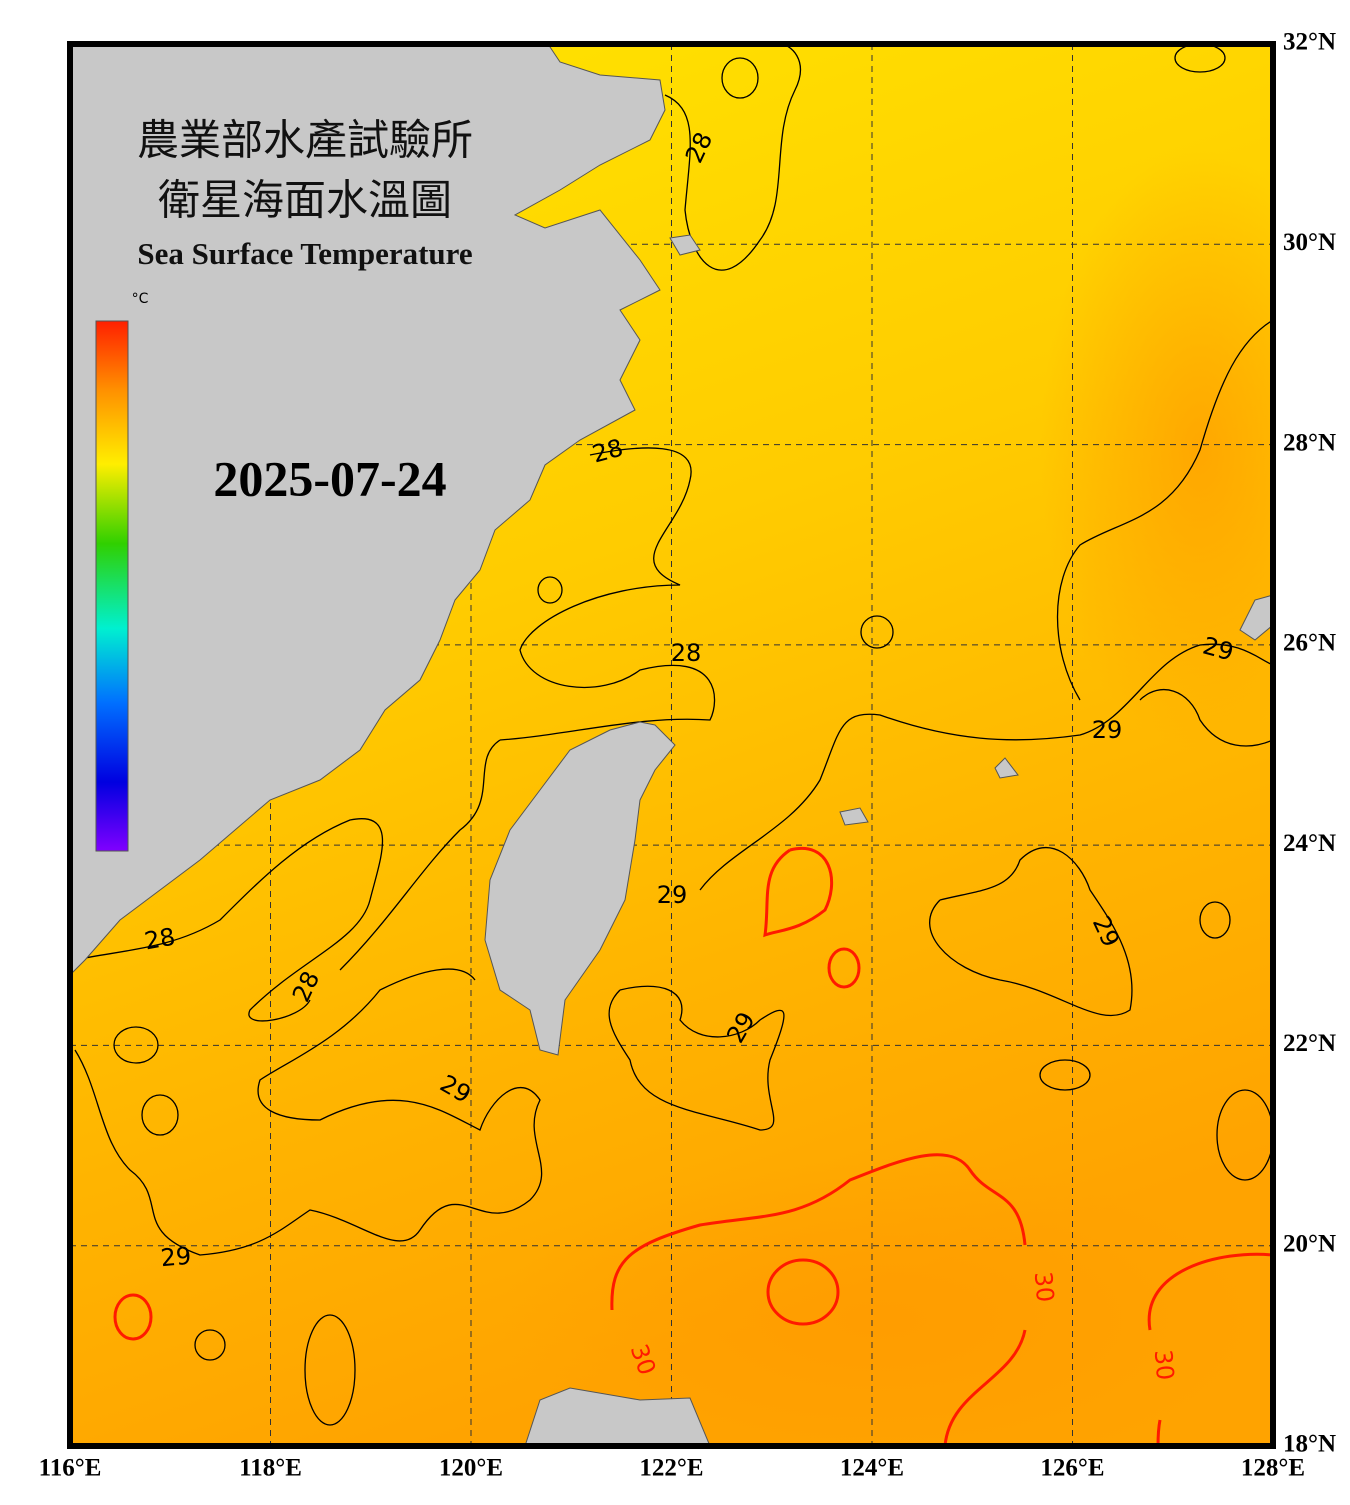 The image size is (1350, 1505). Describe the element at coordinates (1273, 1468) in the screenshot. I see `lon-tick-label: 128°E` at that location.